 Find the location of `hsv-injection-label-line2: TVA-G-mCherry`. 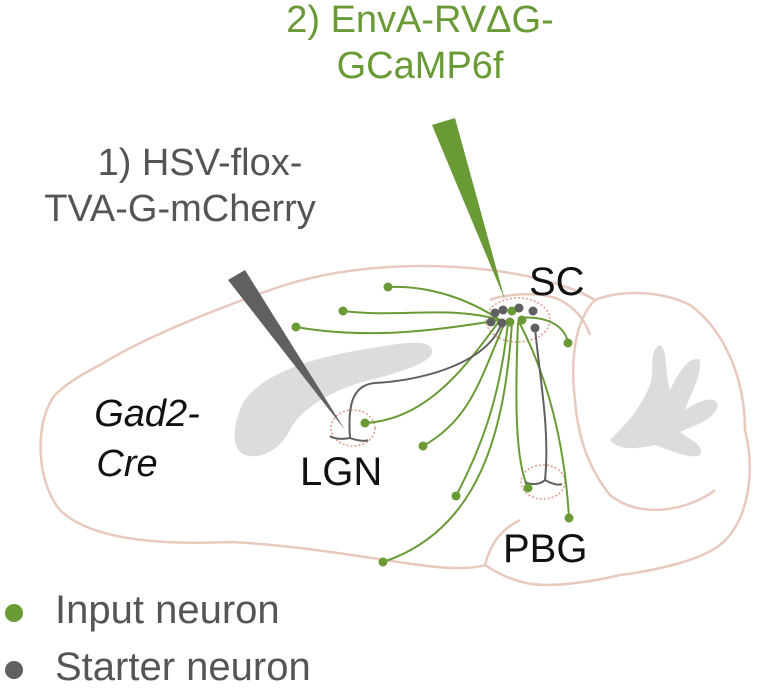

hsv-injection-label-line2: TVA-G-mCherry is located at coordinates (180, 208).